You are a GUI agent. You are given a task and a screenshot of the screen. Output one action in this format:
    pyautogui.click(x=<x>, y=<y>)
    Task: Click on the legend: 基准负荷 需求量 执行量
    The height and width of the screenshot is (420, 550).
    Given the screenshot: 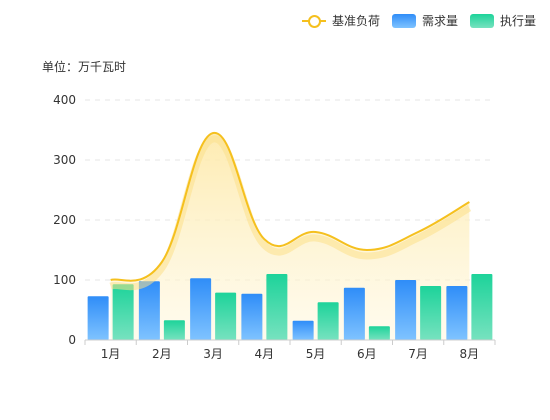 What is the action you would take?
    pyautogui.click(x=418, y=20)
    